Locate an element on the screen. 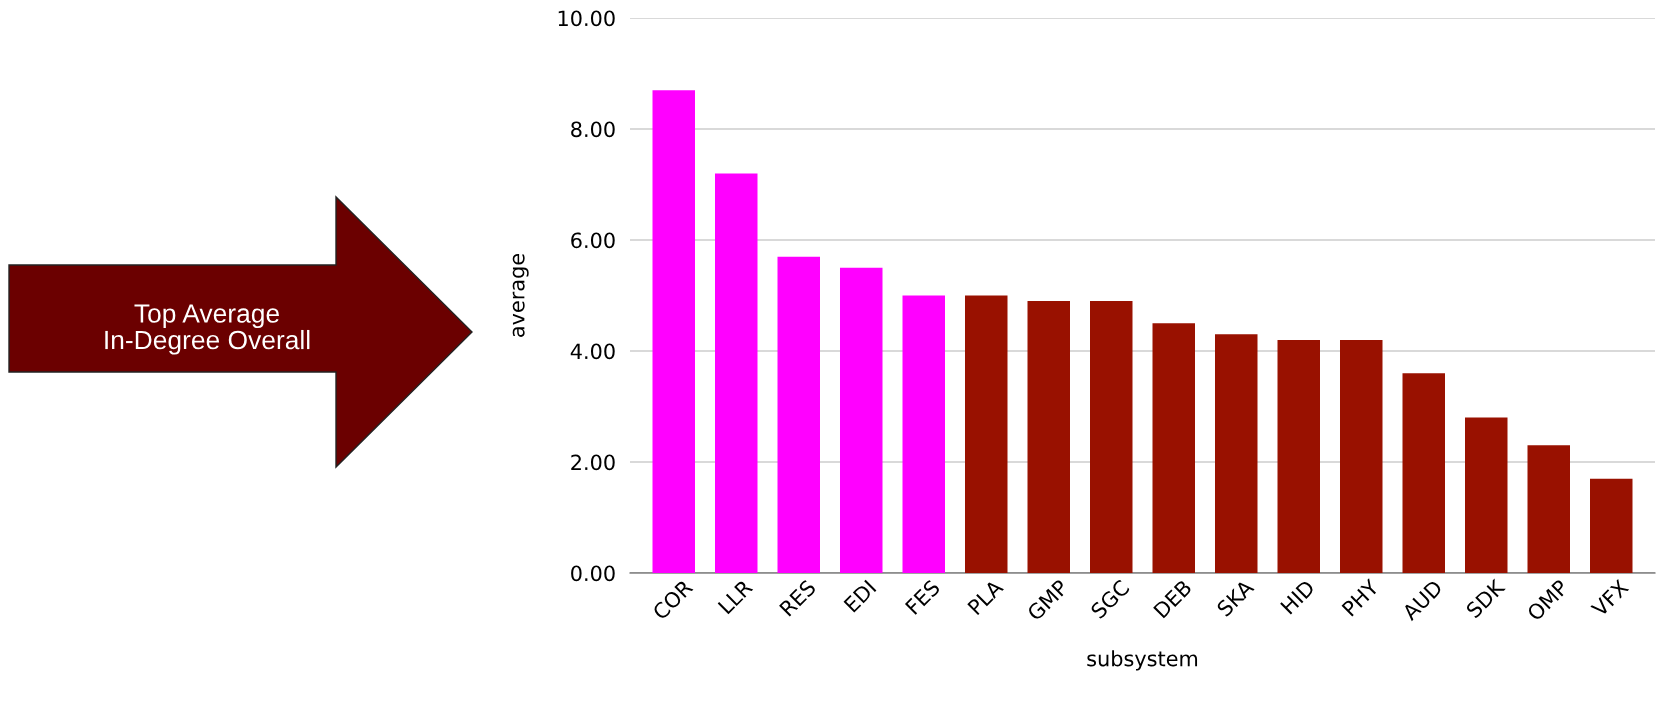 This screenshot has height=701, width=1665. x-tick-label: VFX is located at coordinates (1610, 598).